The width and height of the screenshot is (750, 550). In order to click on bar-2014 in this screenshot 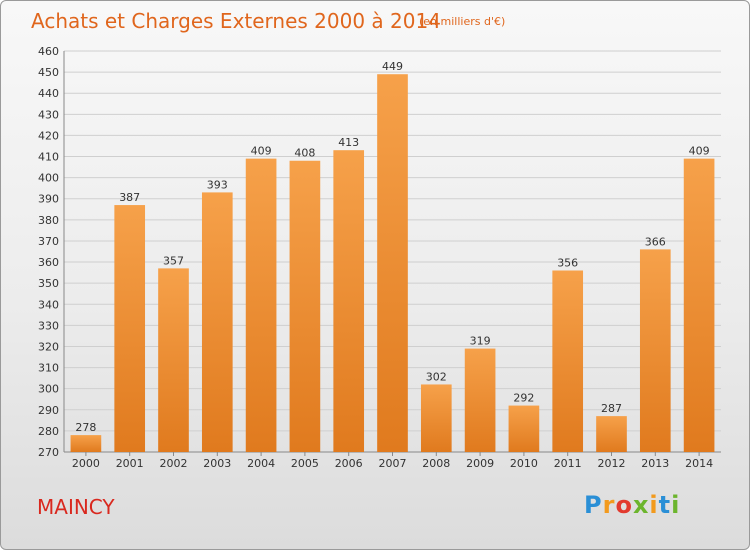, I will do `click(699, 305)`.